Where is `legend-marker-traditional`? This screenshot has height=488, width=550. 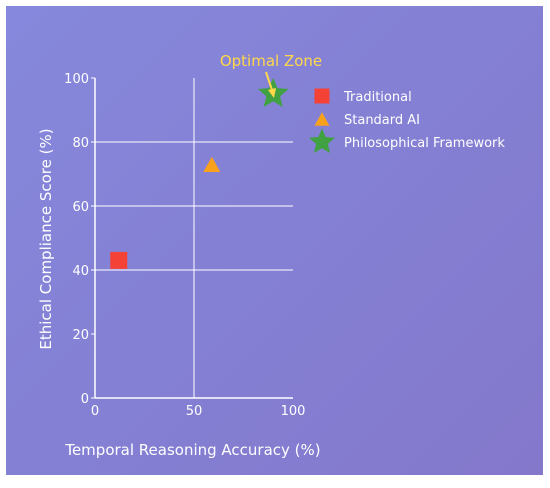 legend-marker-traditional is located at coordinates (322, 96).